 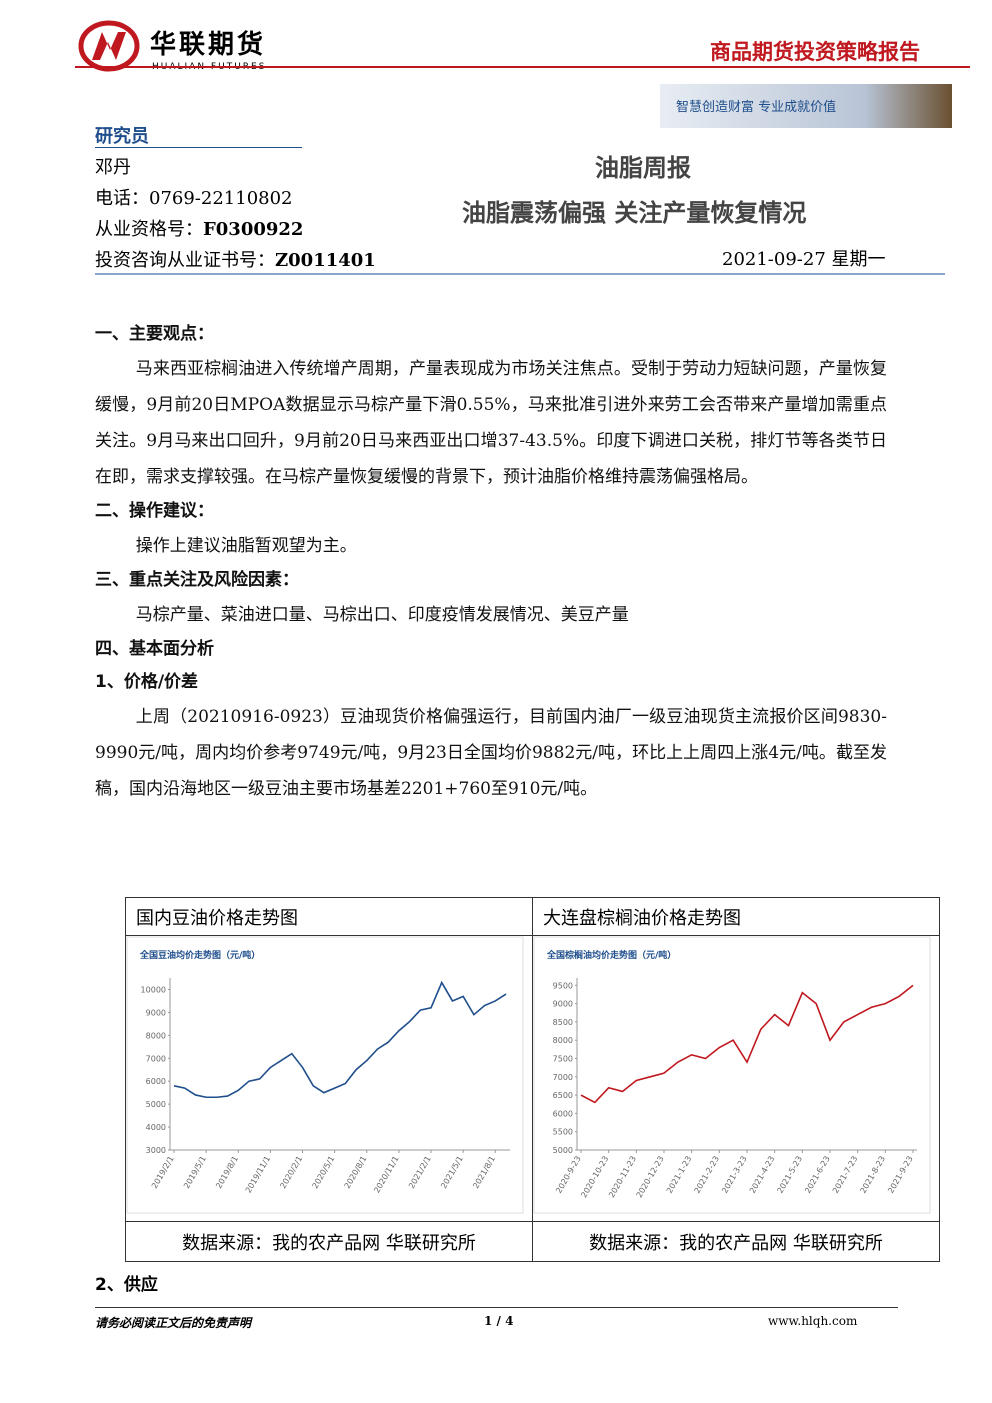 I want to click on y-tick-label: 6500, so click(x=563, y=1095).